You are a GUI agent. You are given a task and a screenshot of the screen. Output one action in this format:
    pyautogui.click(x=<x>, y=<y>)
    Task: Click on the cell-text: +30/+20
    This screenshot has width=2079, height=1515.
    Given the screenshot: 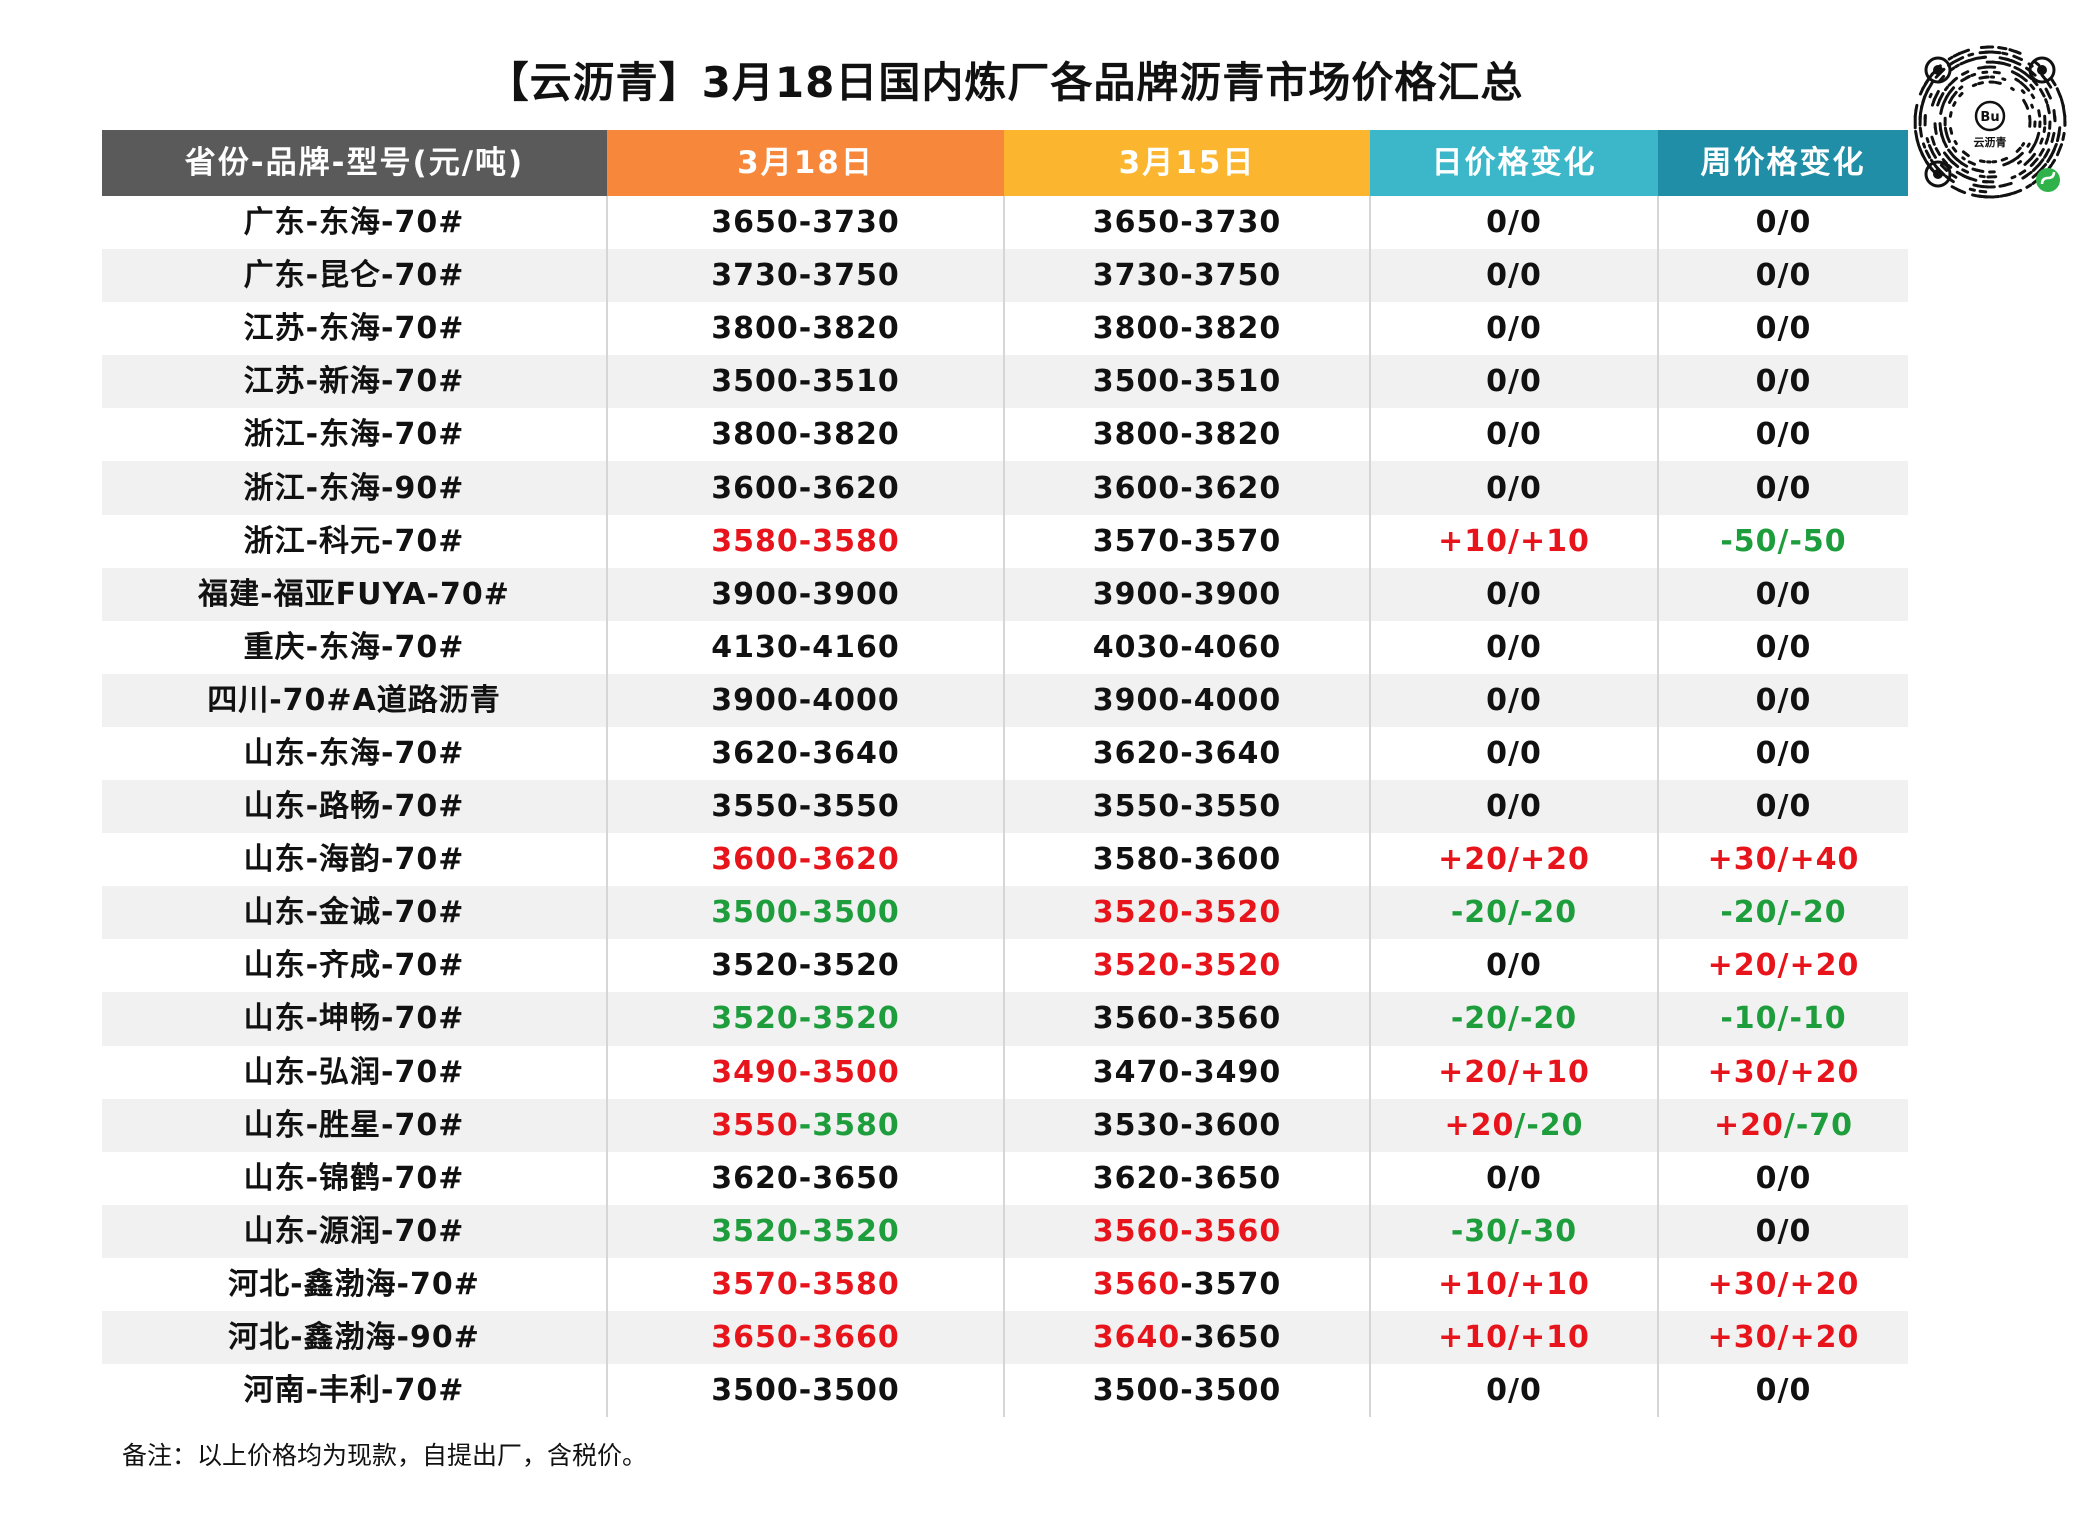 What is the action you would take?
    pyautogui.click(x=1783, y=1284)
    